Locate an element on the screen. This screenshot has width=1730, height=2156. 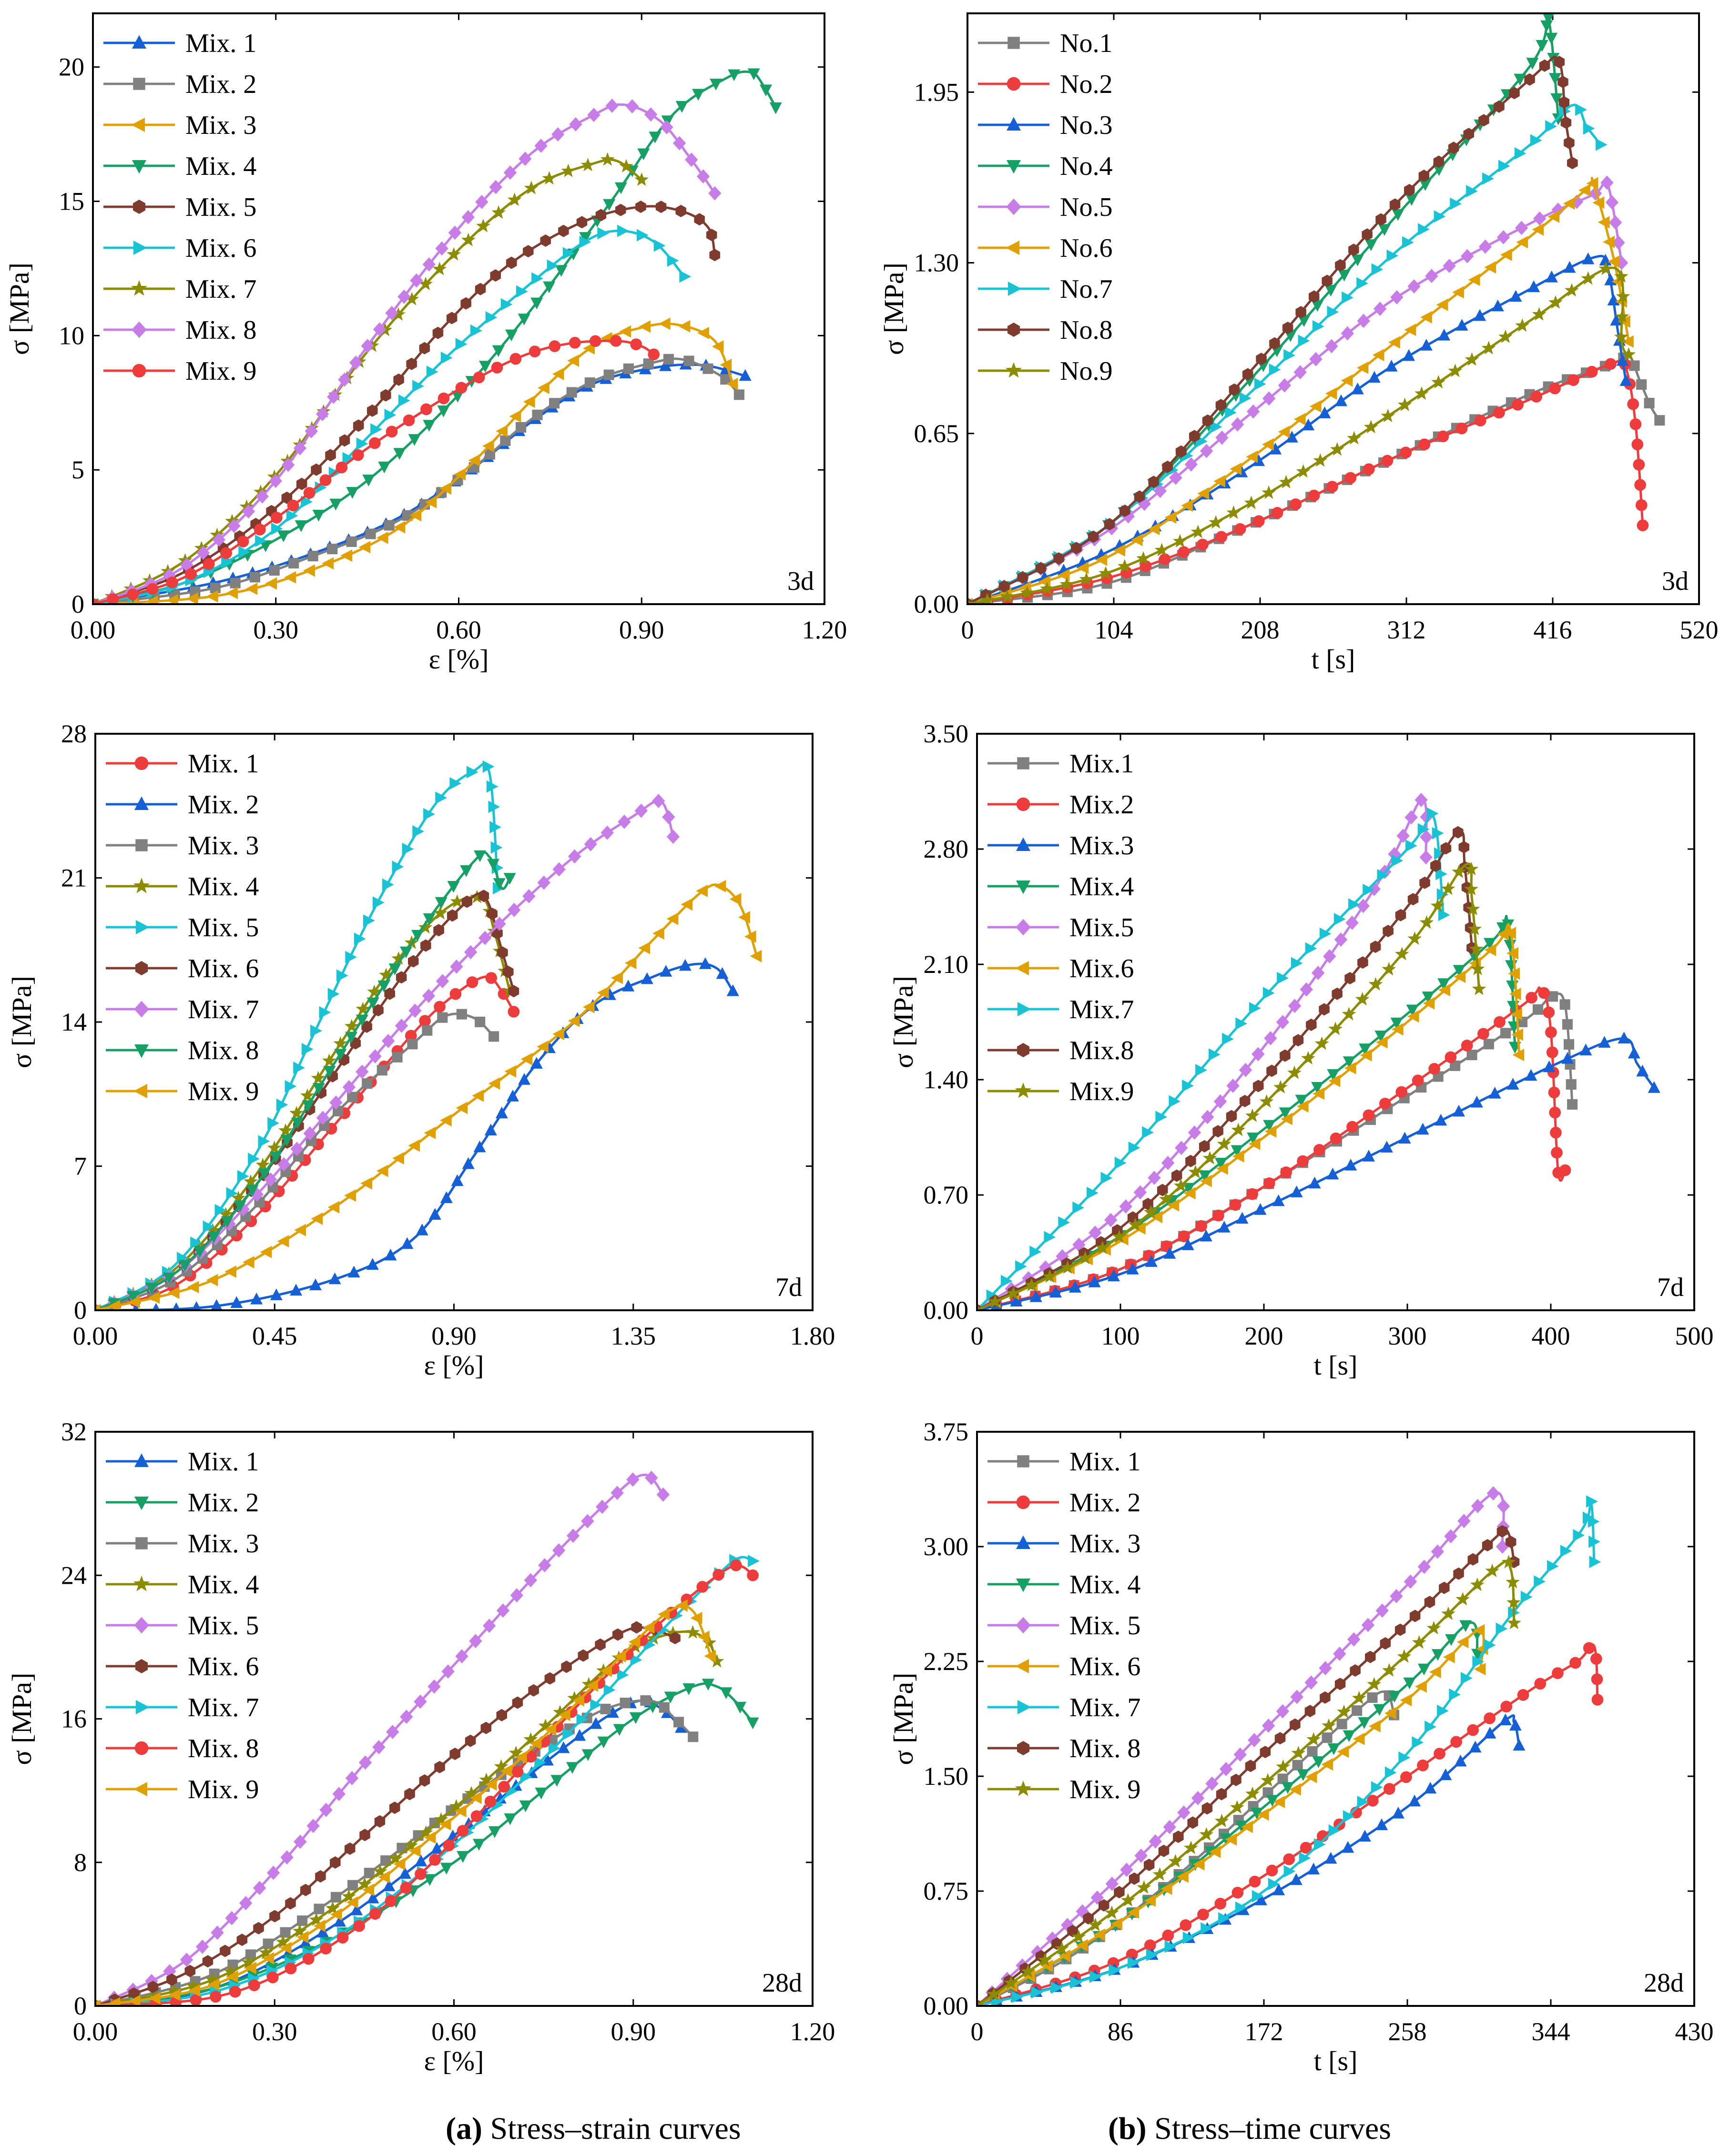
x-tick-label: 1.20 is located at coordinates (812, 2031).